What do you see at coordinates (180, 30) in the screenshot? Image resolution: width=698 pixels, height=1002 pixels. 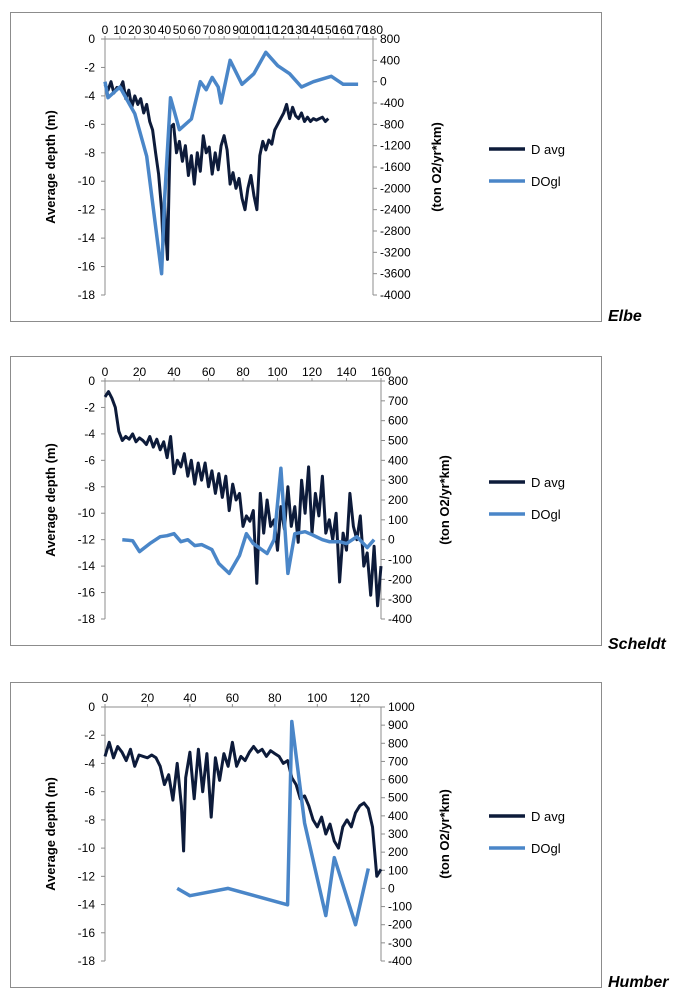 I see `x-tick-label: 50` at bounding box center [180, 30].